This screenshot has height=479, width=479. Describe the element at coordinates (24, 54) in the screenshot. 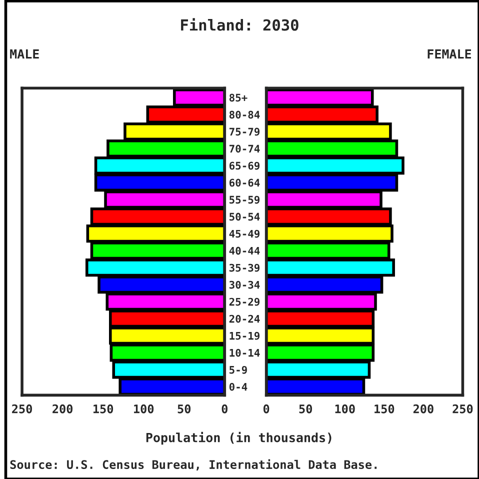

I see `text: MALE` at that location.